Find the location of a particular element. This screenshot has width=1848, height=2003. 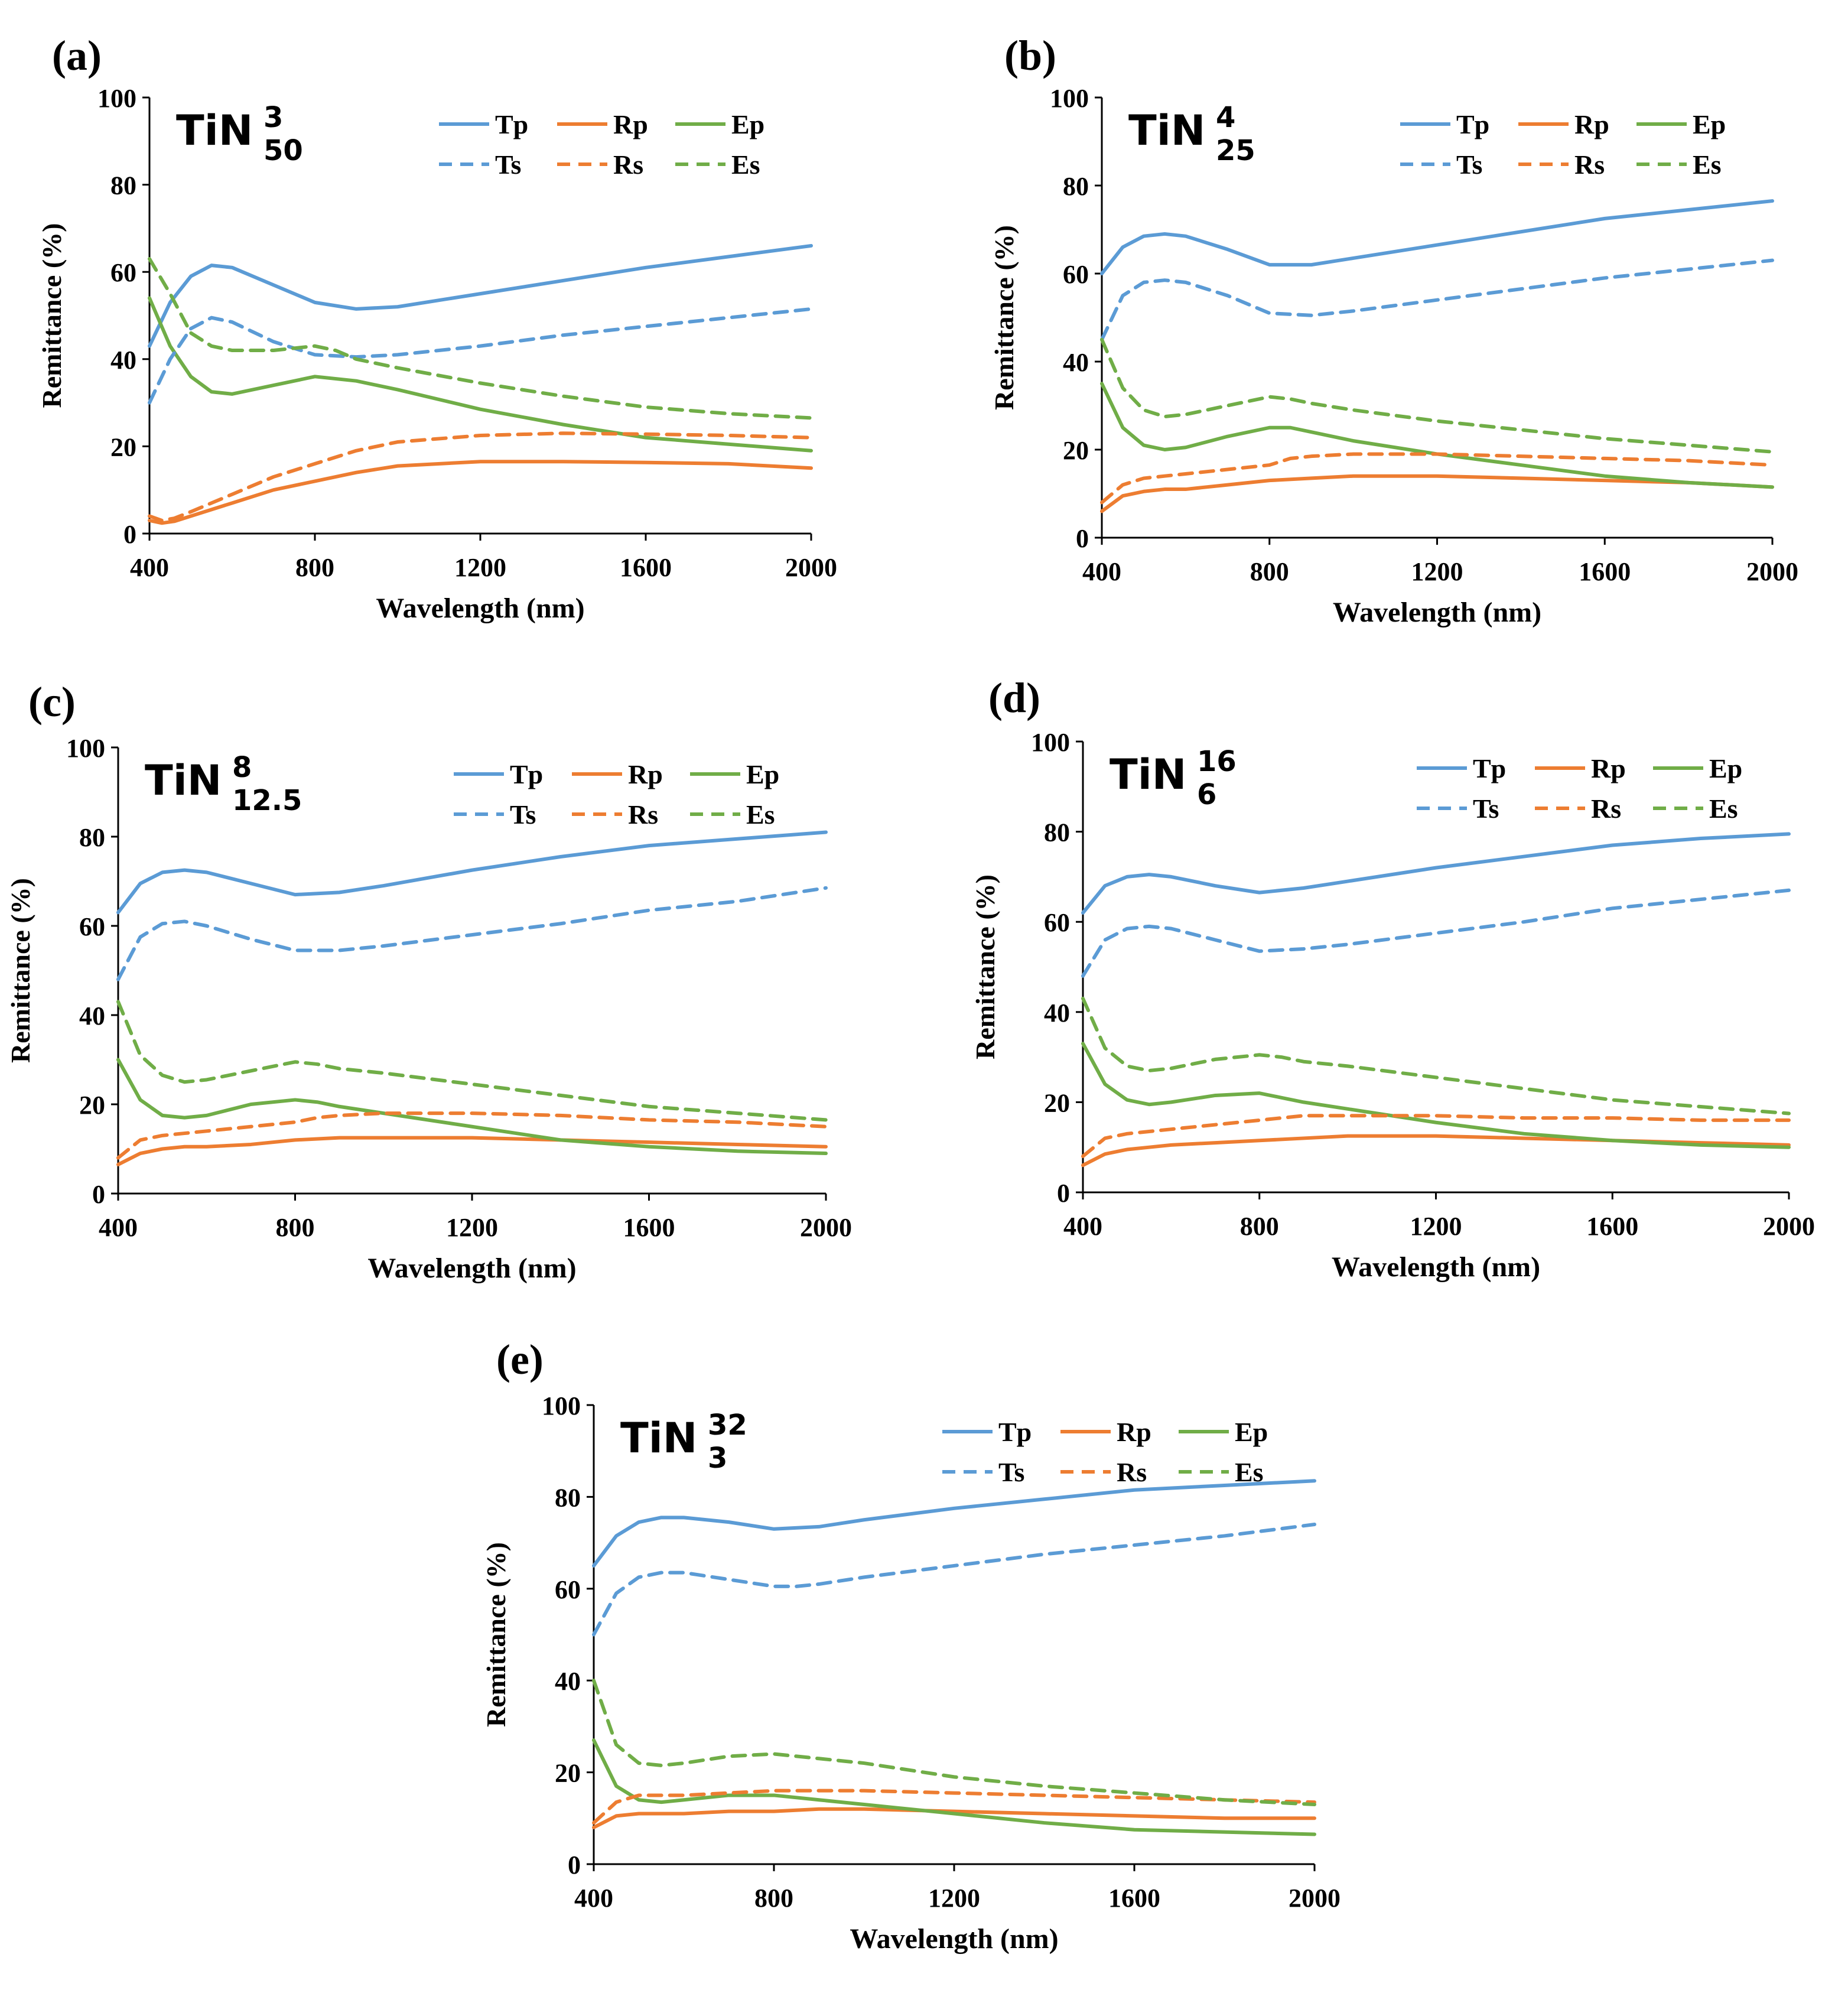

sample-title-subscript: 12.5 is located at coordinates (267, 800).